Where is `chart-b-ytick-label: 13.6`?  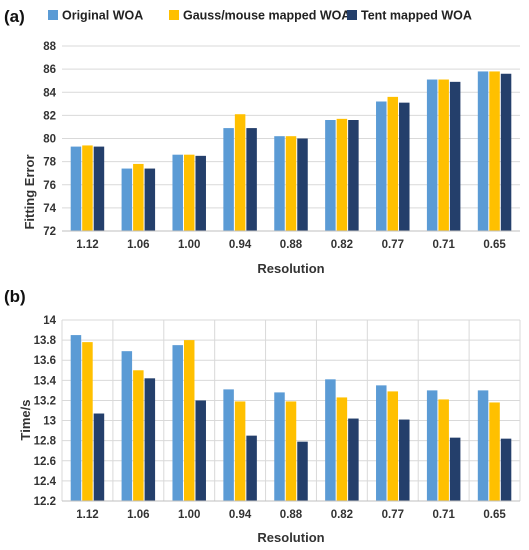
chart-b-ytick-label: 13.6 is located at coordinates (45, 361).